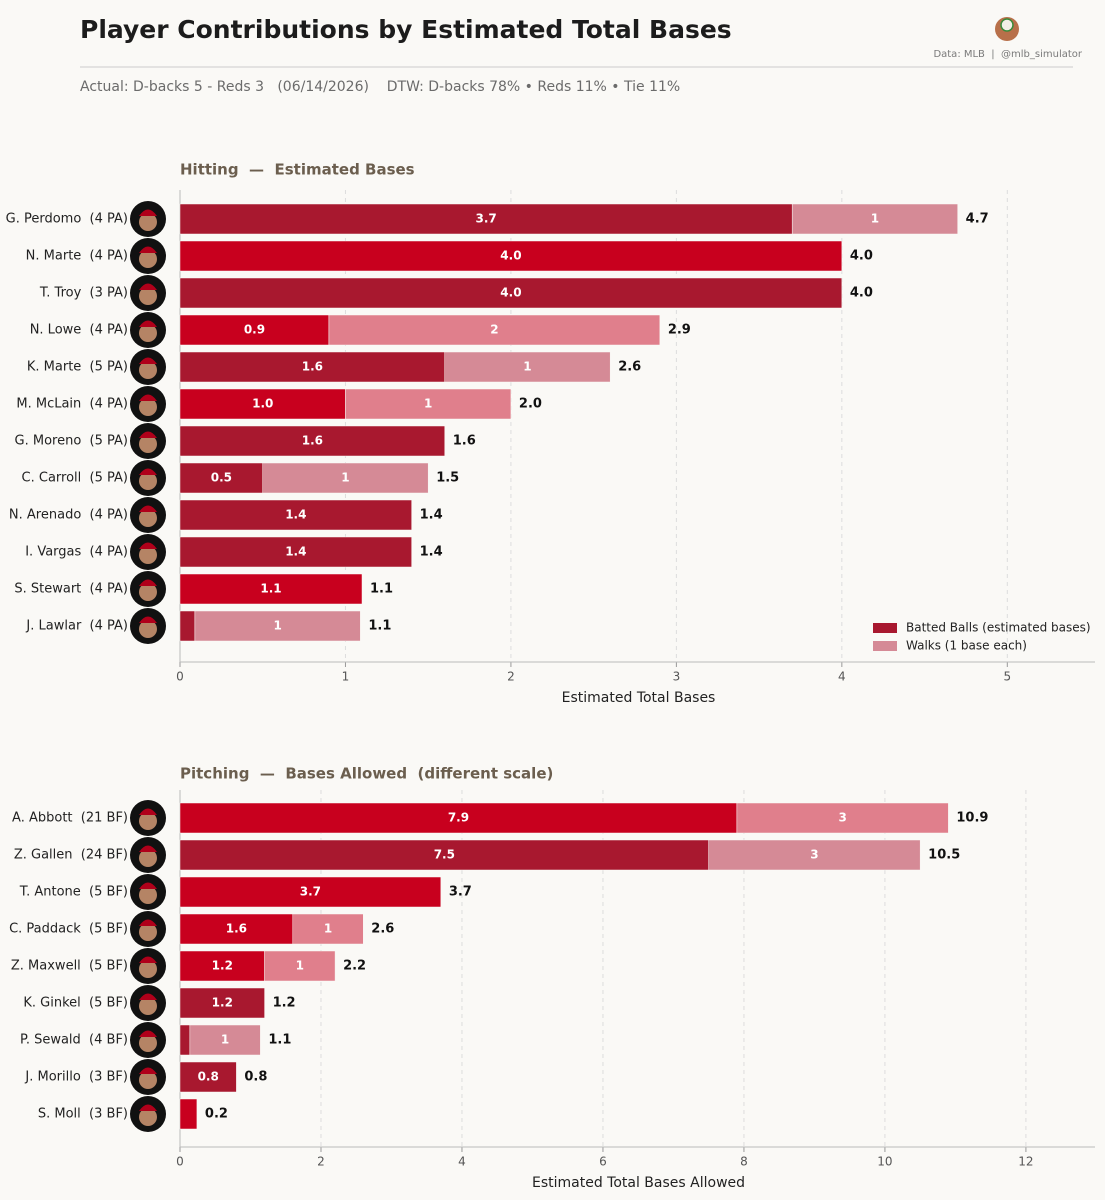  What do you see at coordinates (73, 892) in the screenshot?
I see `y-tick-label: T. Antone (5 BF)` at bounding box center [73, 892].